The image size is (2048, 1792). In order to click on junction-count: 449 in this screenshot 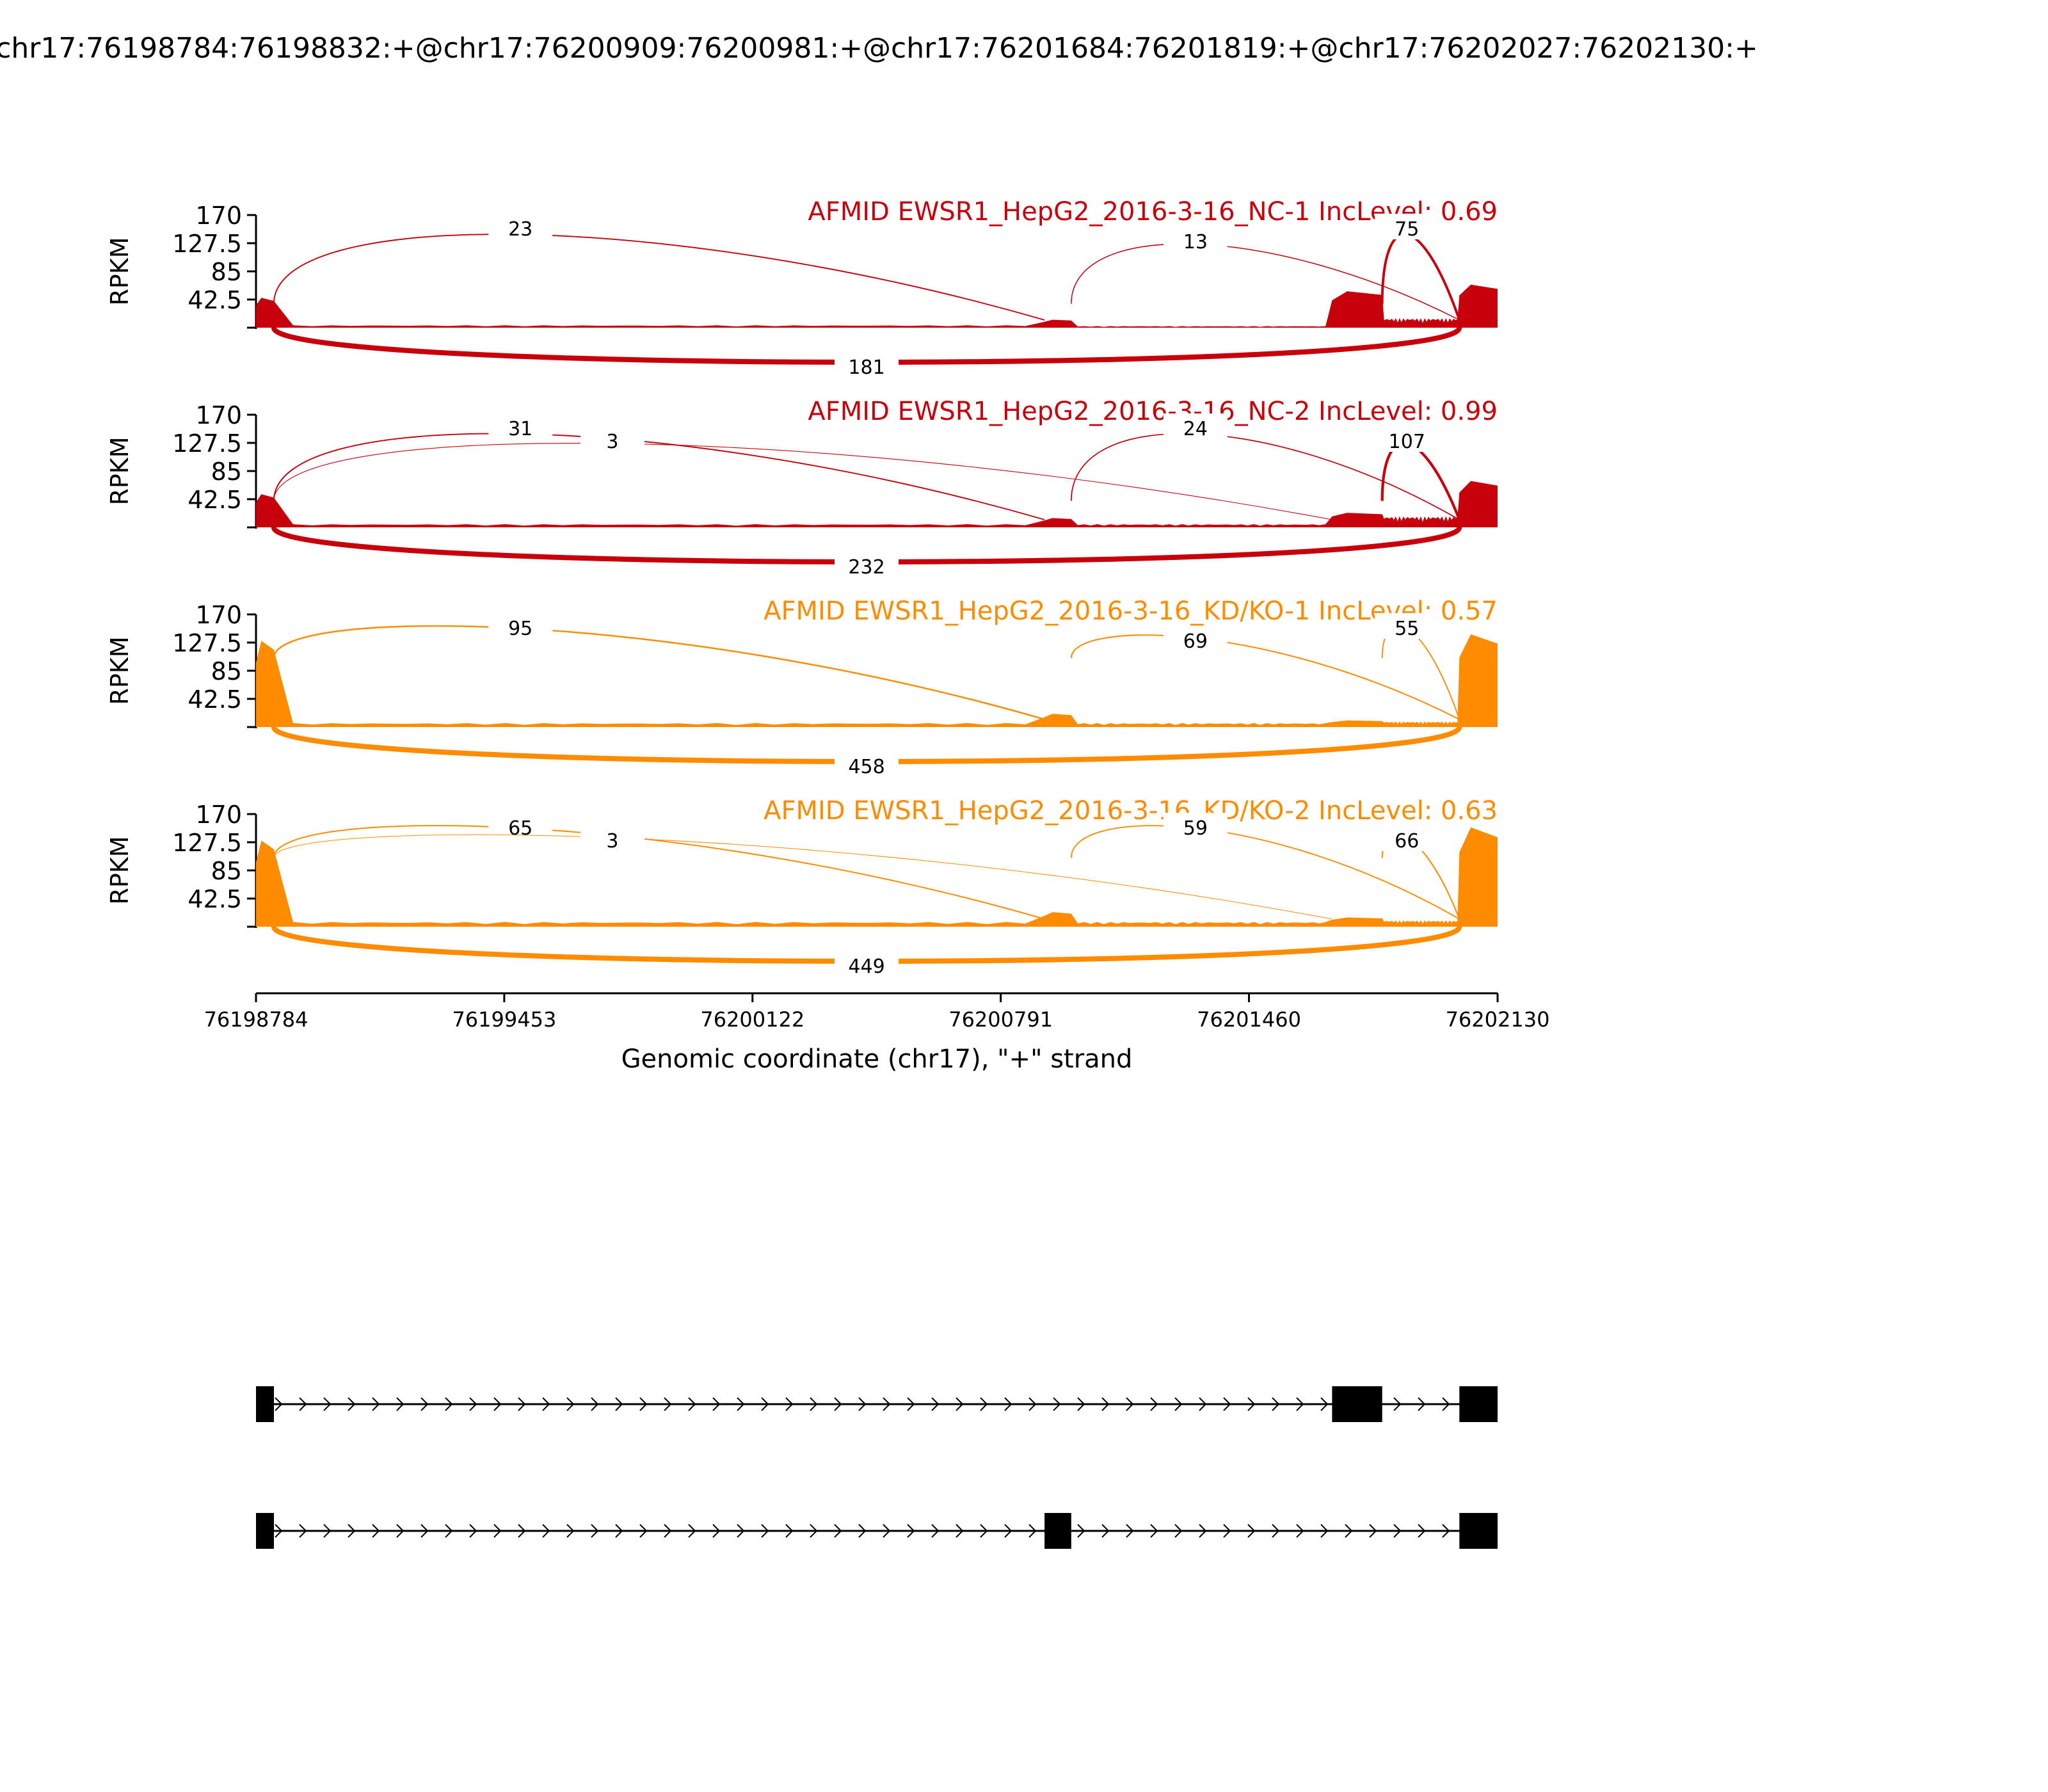, I will do `click(866, 967)`.